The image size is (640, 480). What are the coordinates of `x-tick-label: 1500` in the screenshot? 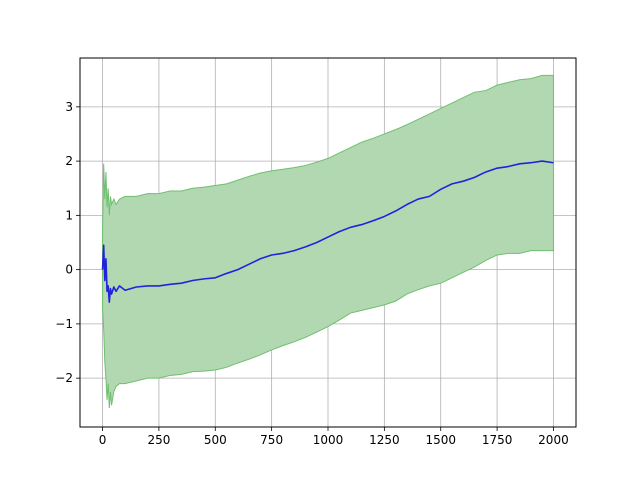 It's located at (440, 440).